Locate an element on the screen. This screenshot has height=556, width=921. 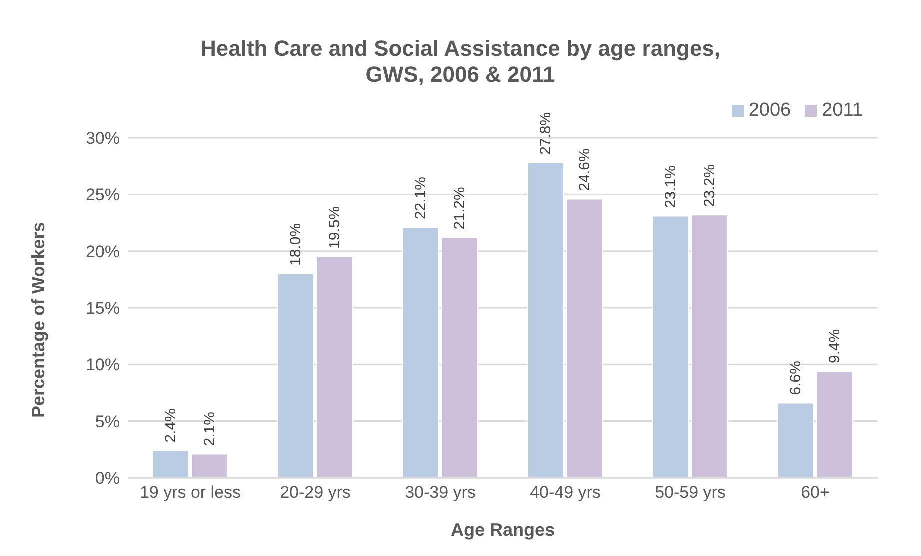
x-axis-title: Age Ranges is located at coordinates (503, 530).